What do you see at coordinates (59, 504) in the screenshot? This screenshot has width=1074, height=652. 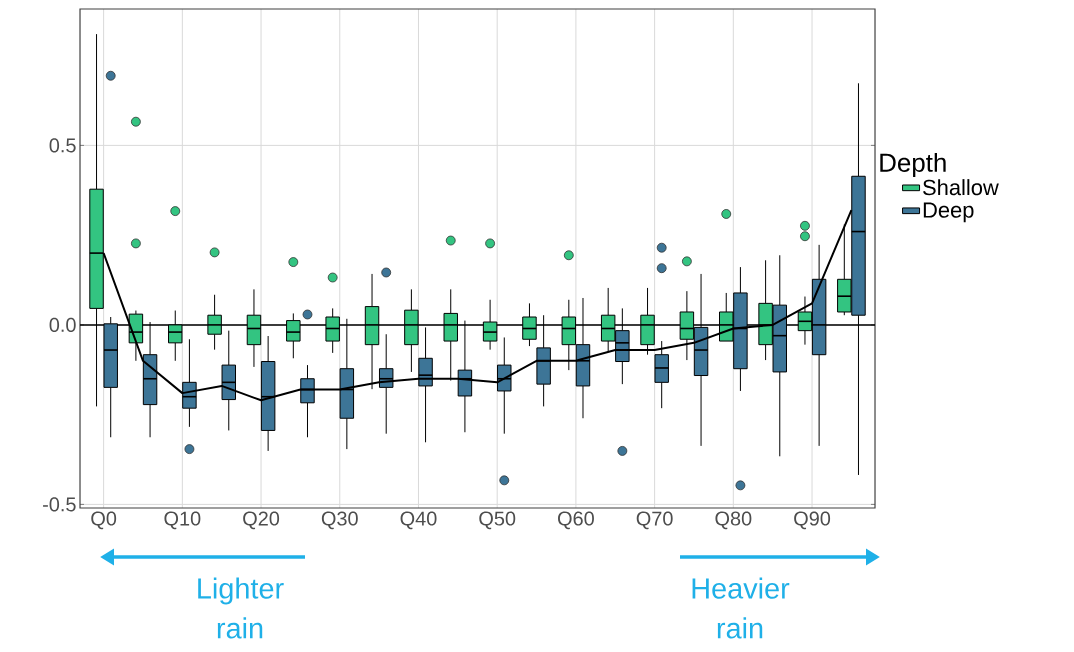 I see `y-tick-label: -0.5` at bounding box center [59, 504].